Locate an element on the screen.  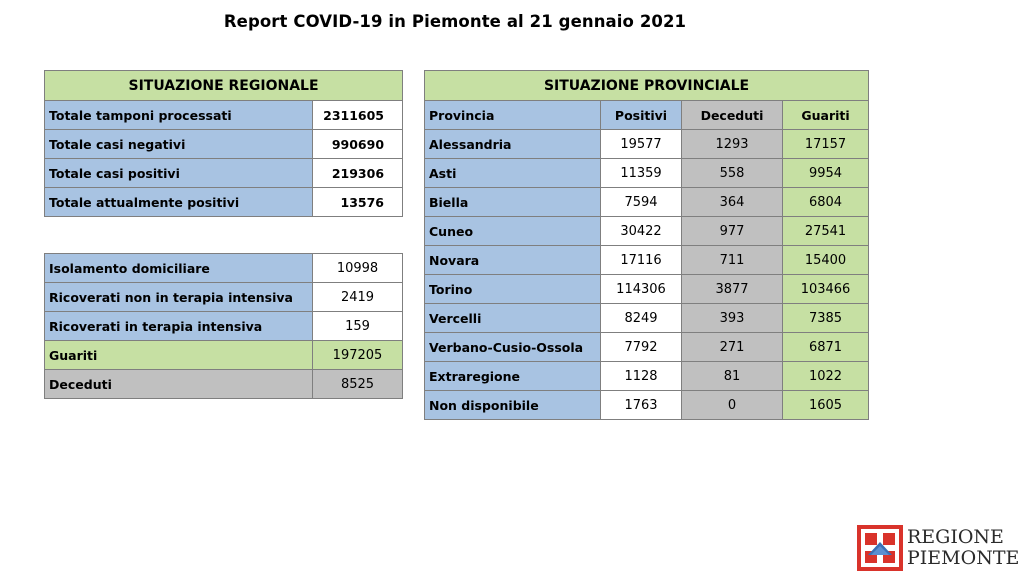
column-header-row: Provincia Positivi Deceduti Guariti is located at coordinates (647, 115).